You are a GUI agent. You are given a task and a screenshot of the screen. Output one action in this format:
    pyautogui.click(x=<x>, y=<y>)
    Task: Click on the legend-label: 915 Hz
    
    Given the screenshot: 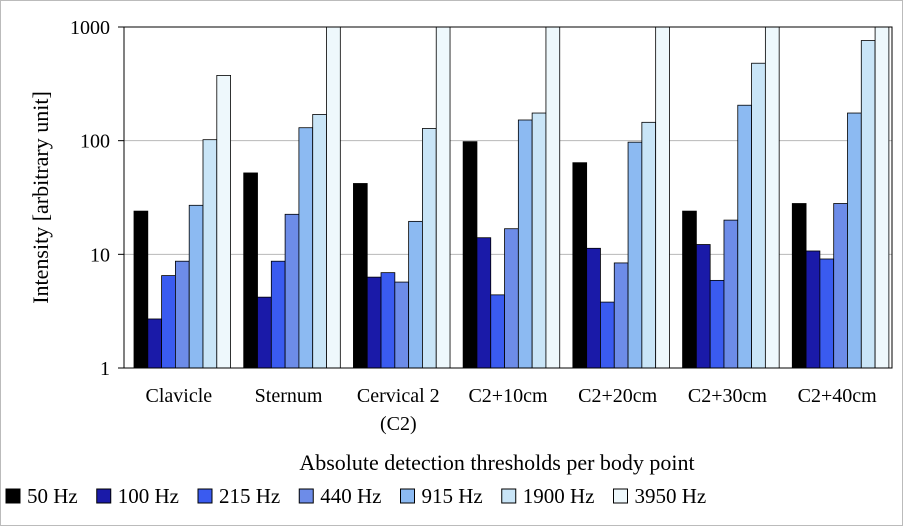 What is the action you would take?
    pyautogui.click(x=452, y=496)
    